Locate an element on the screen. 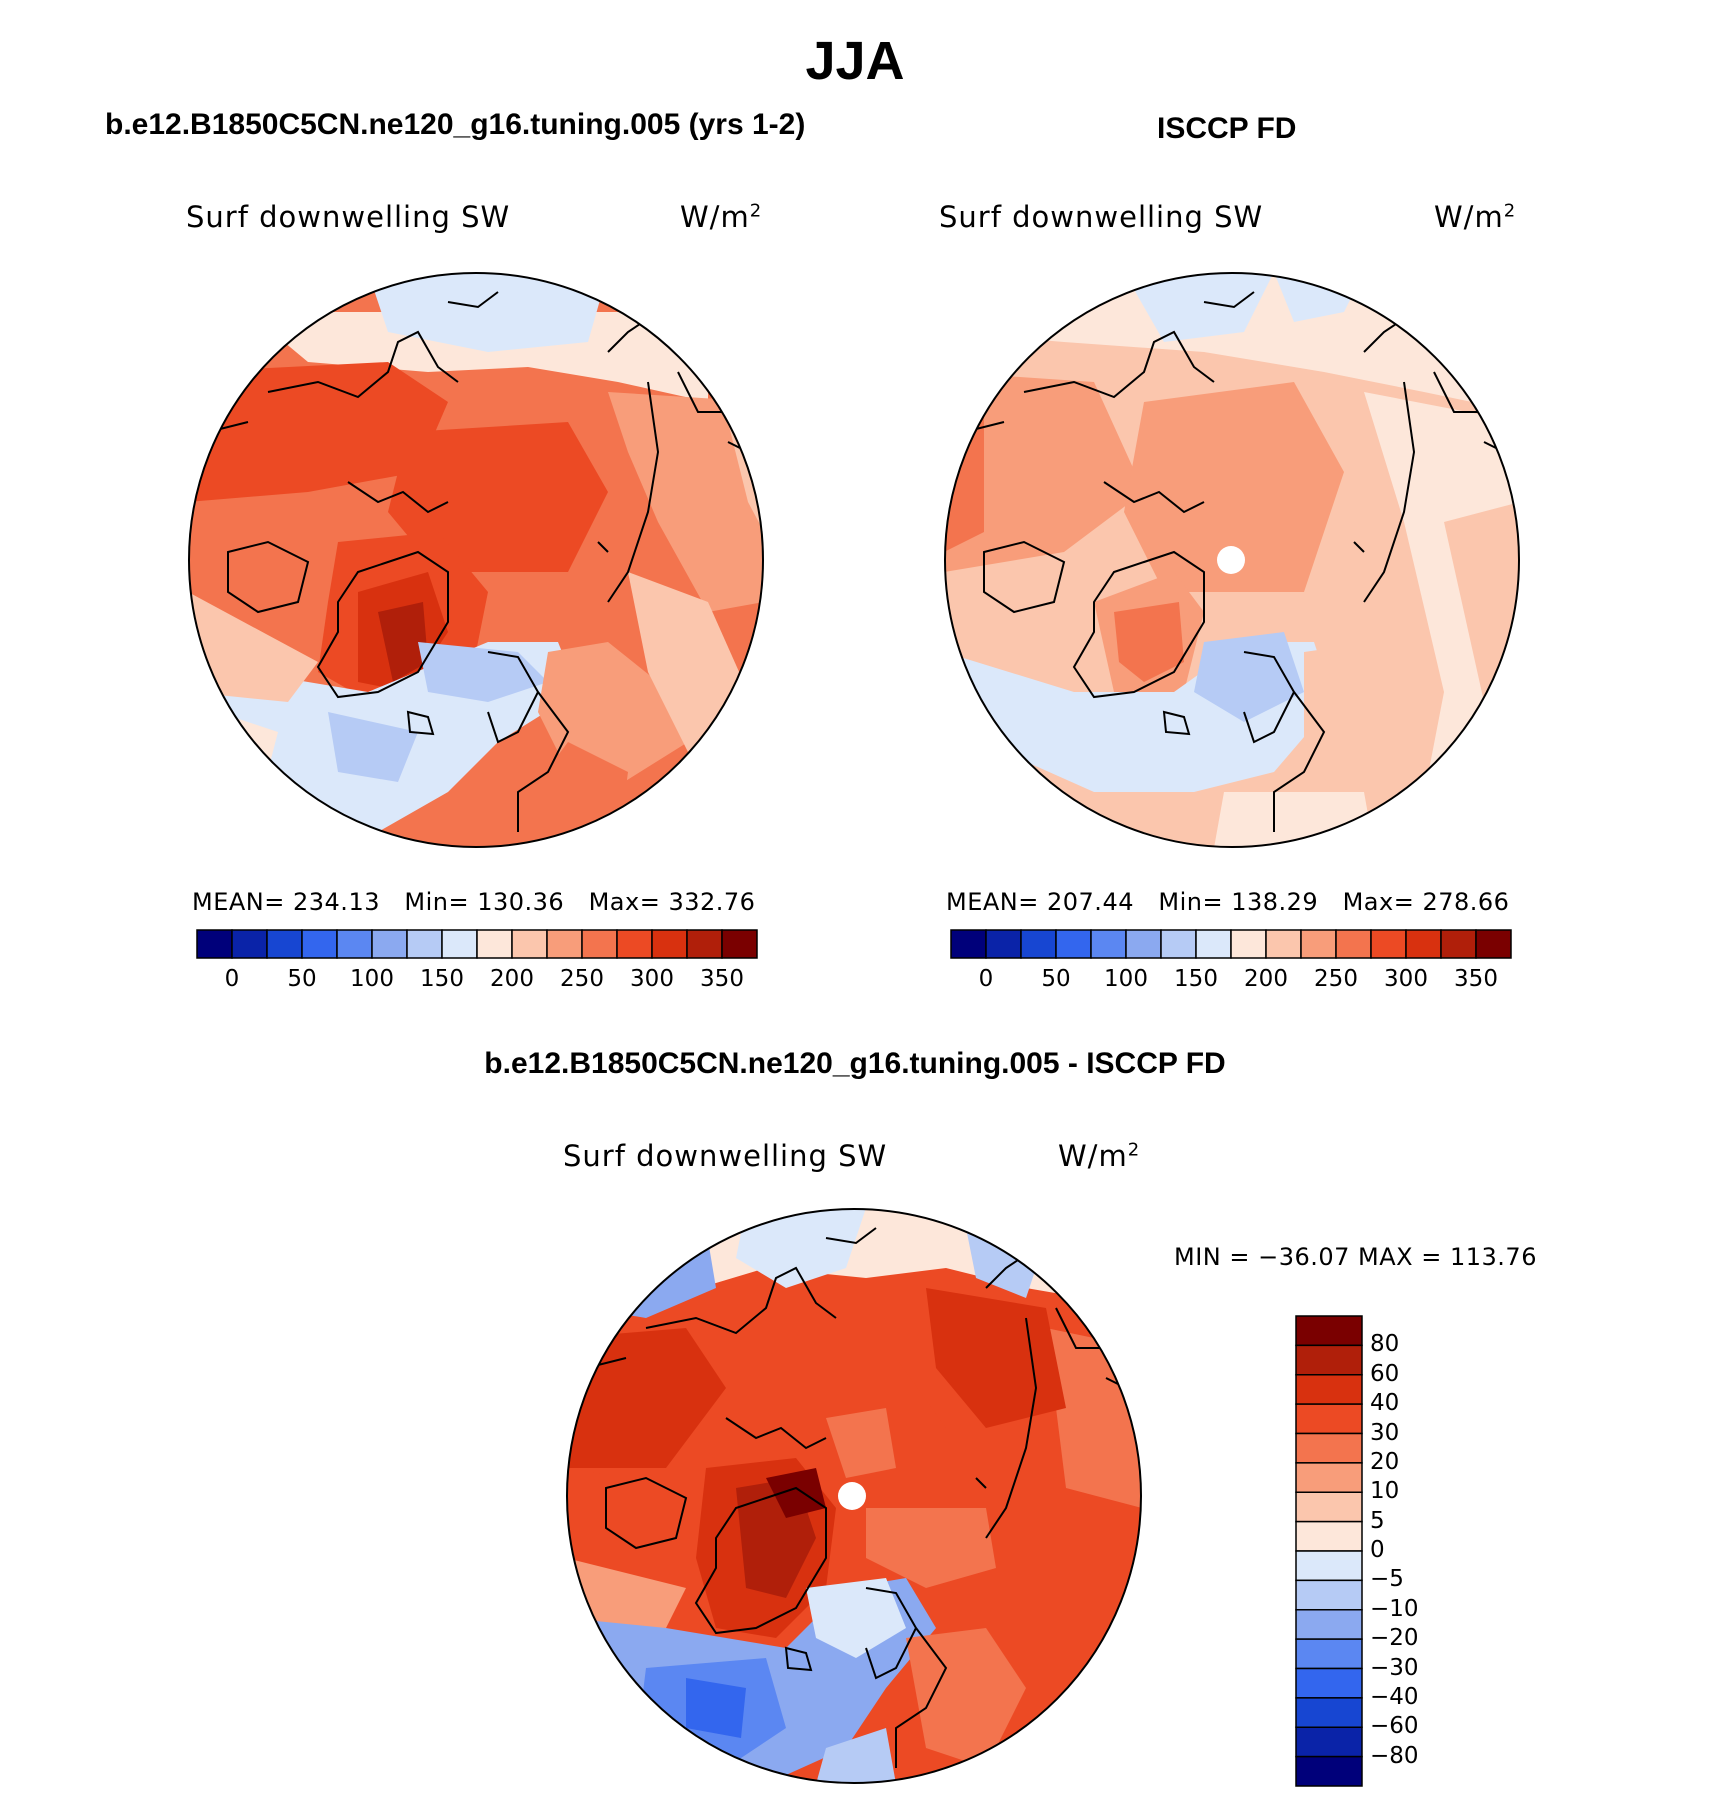 This screenshot has height=1796, width=1710. panel1-units: W/m2 is located at coordinates (721, 217).